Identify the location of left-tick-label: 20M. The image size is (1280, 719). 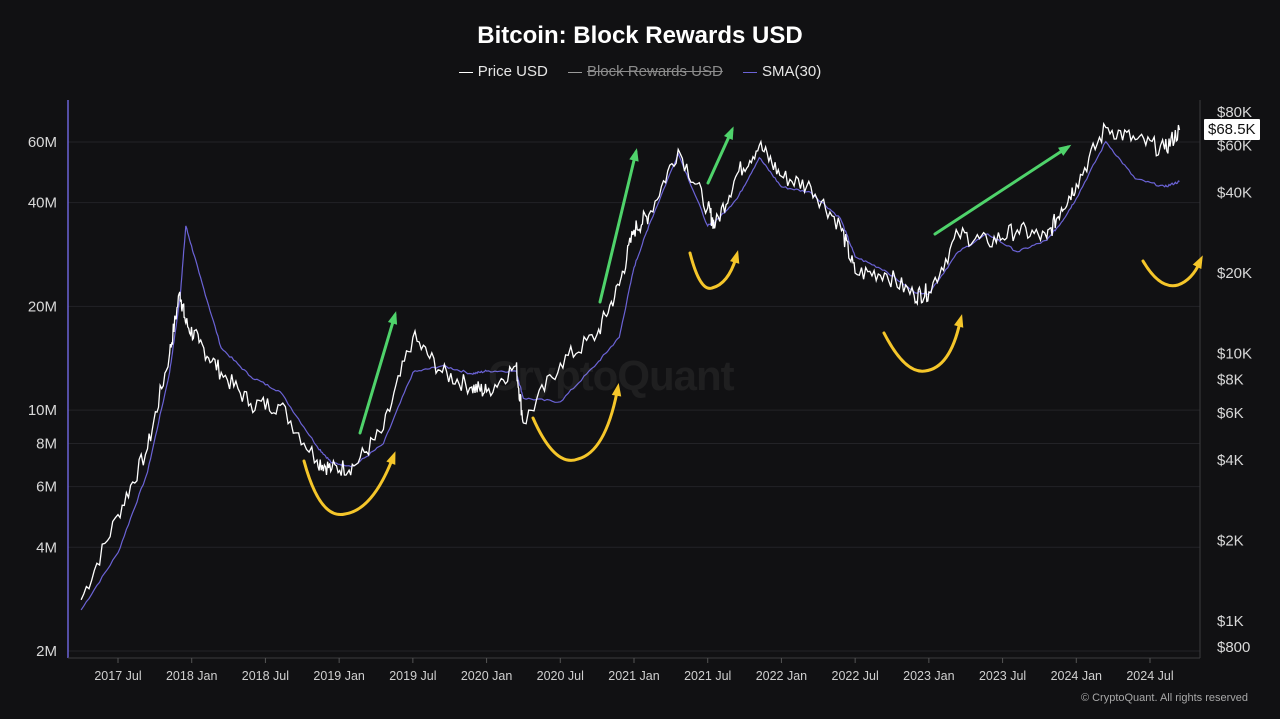
(42, 306).